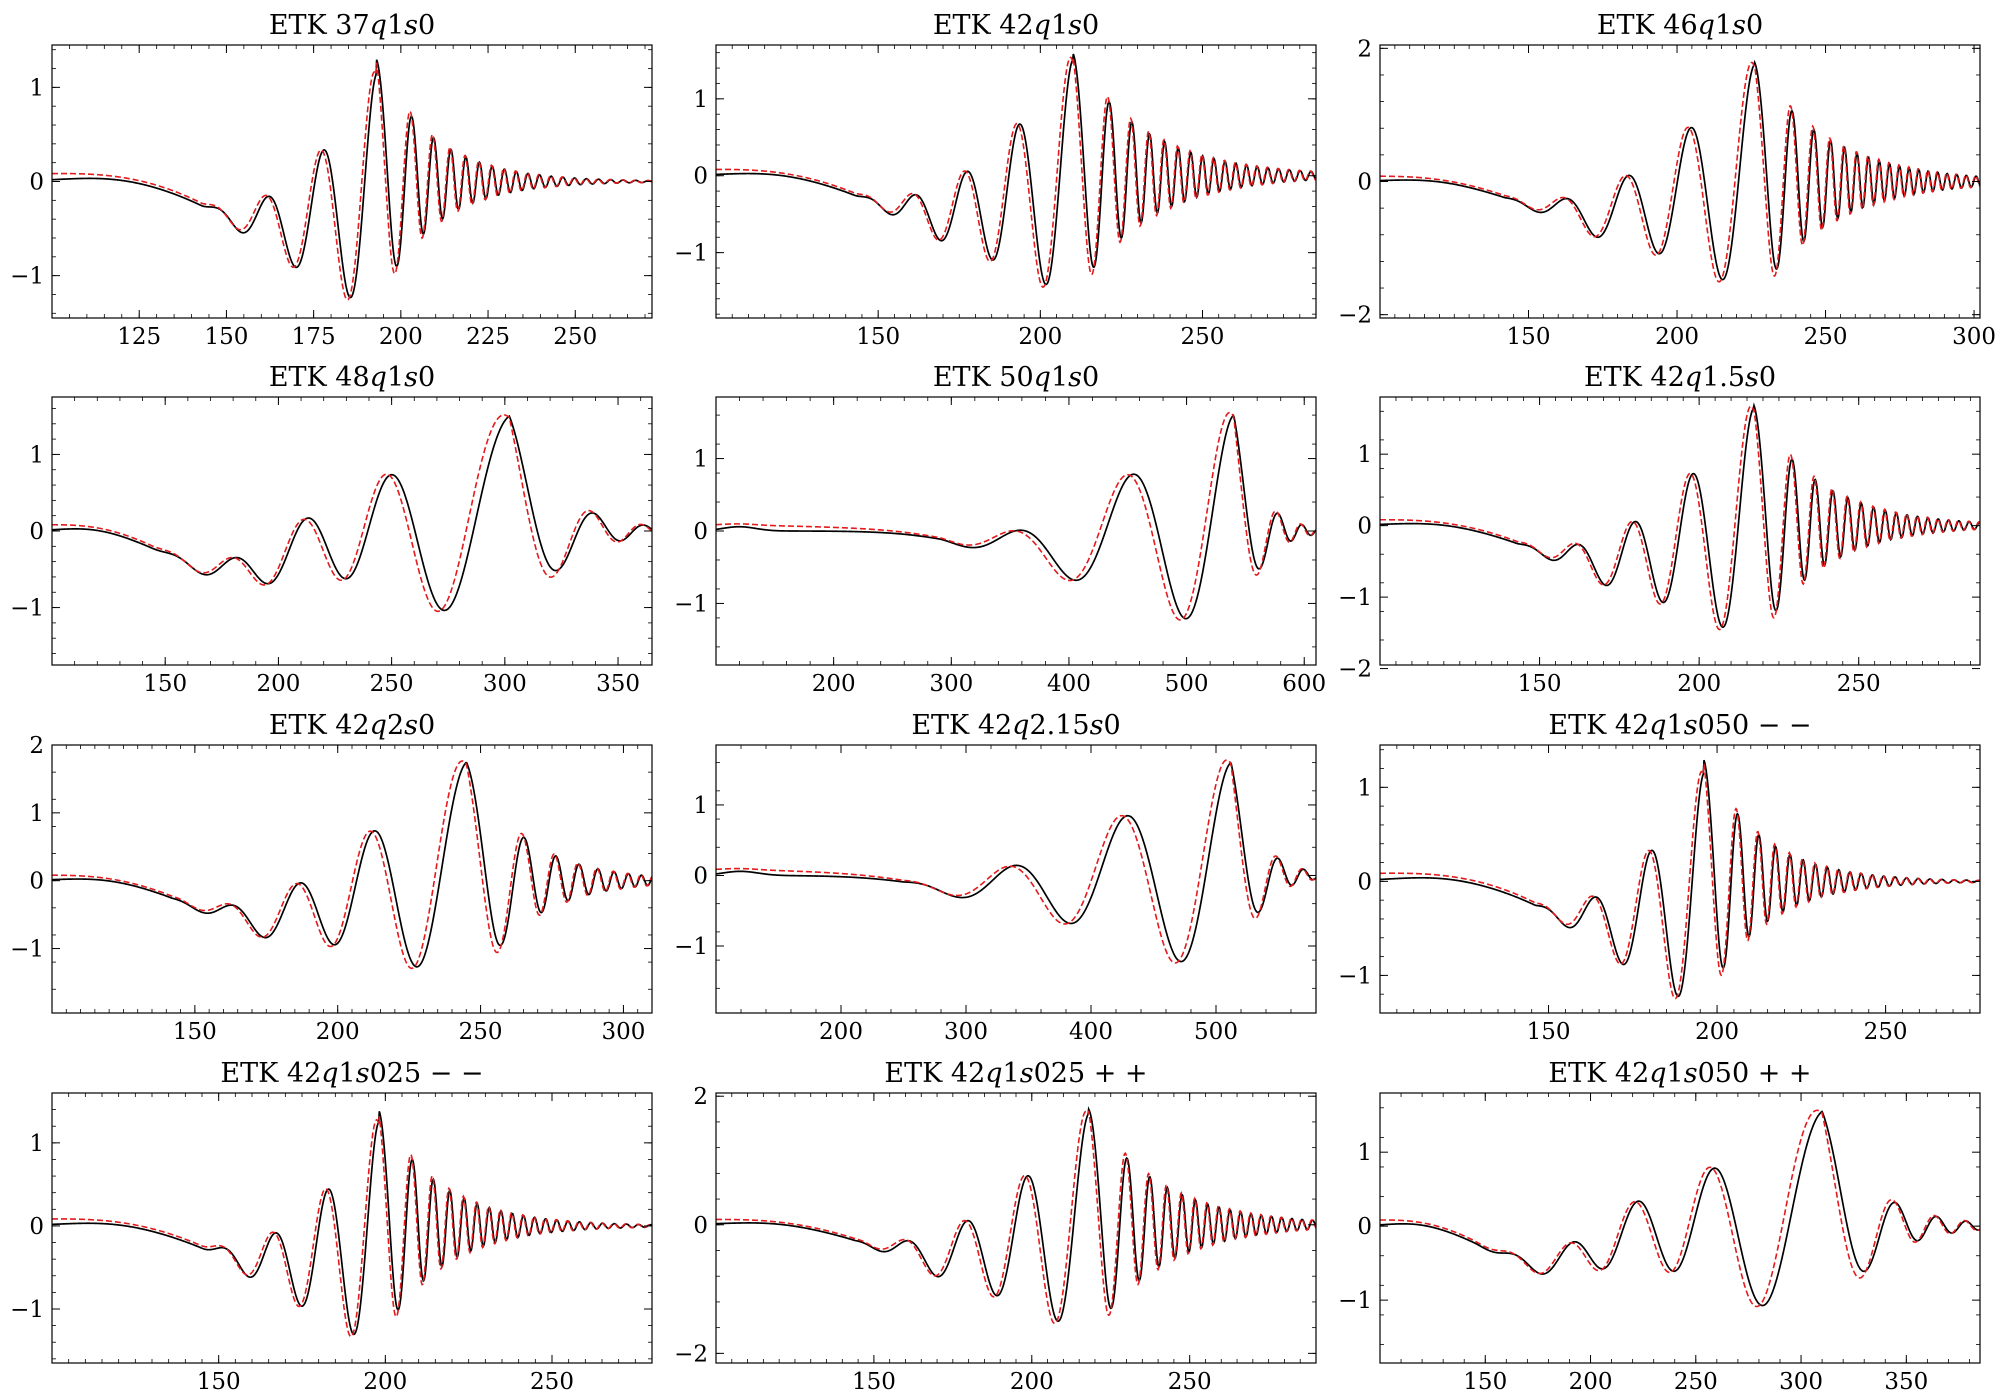  What do you see at coordinates (1016, 377) in the screenshot?
I see `subplot-title: ETK 50q1s0` at bounding box center [1016, 377].